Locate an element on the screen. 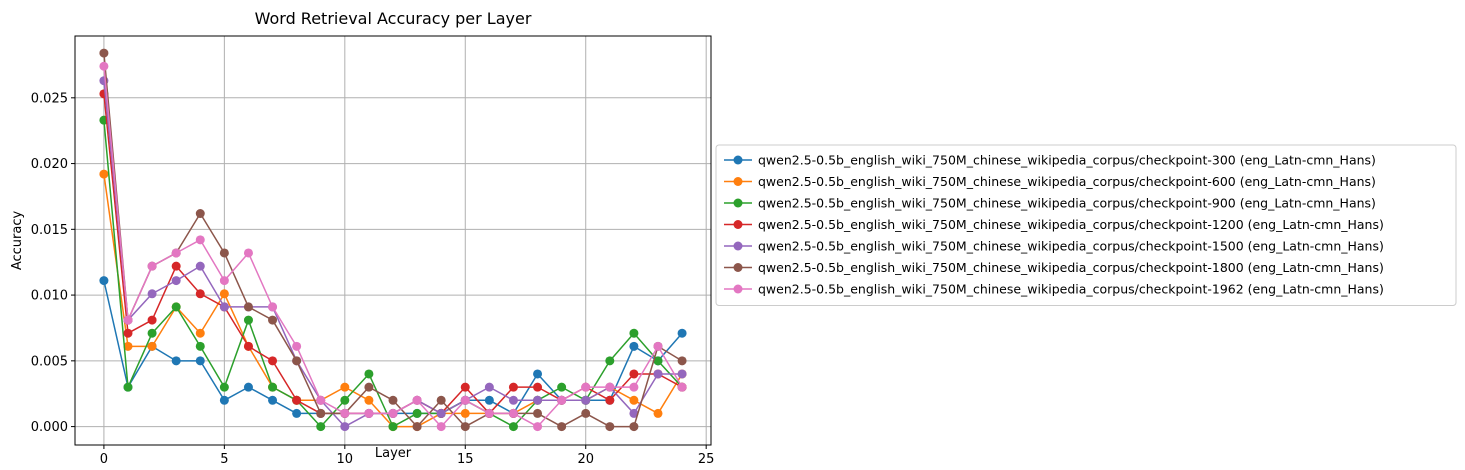 This screenshot has width=1465, height=470. x-tick-label: 0 is located at coordinates (104, 459).